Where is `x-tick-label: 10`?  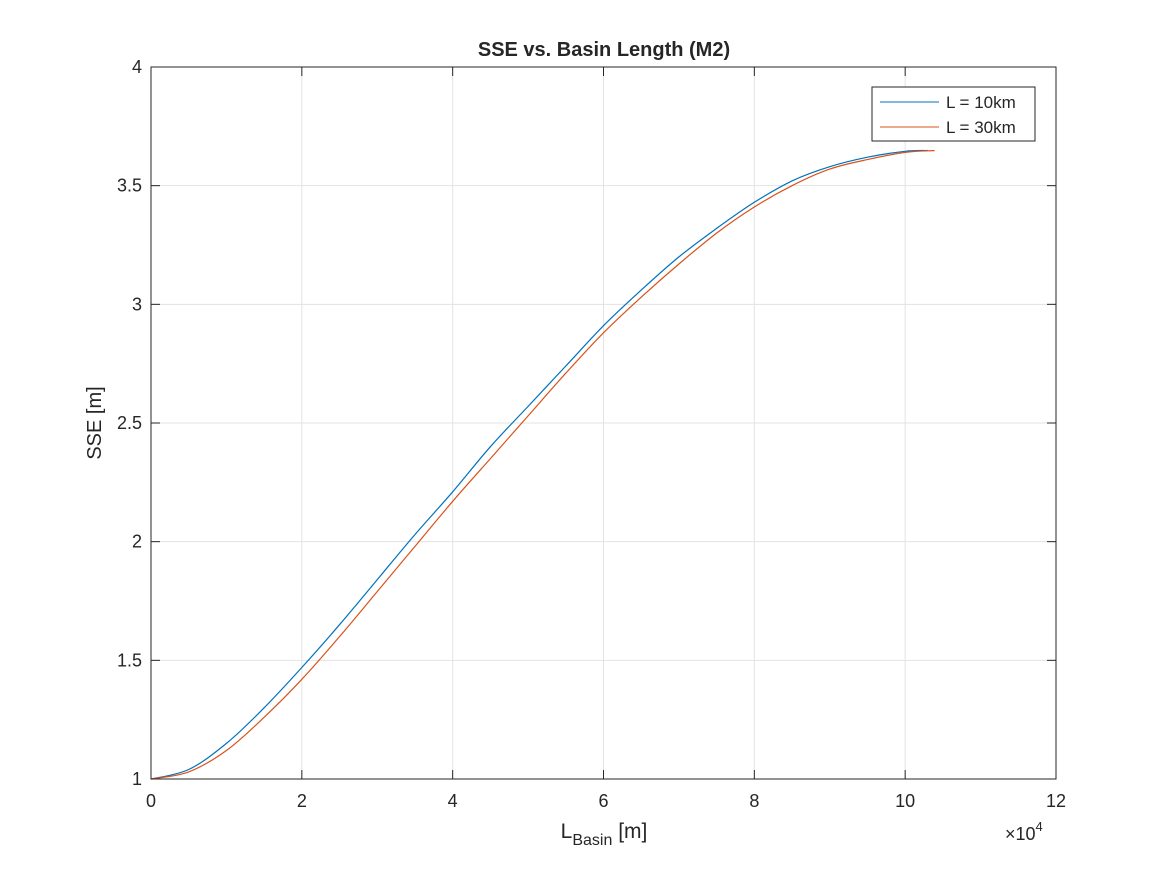
x-tick-label: 10 is located at coordinates (905, 801).